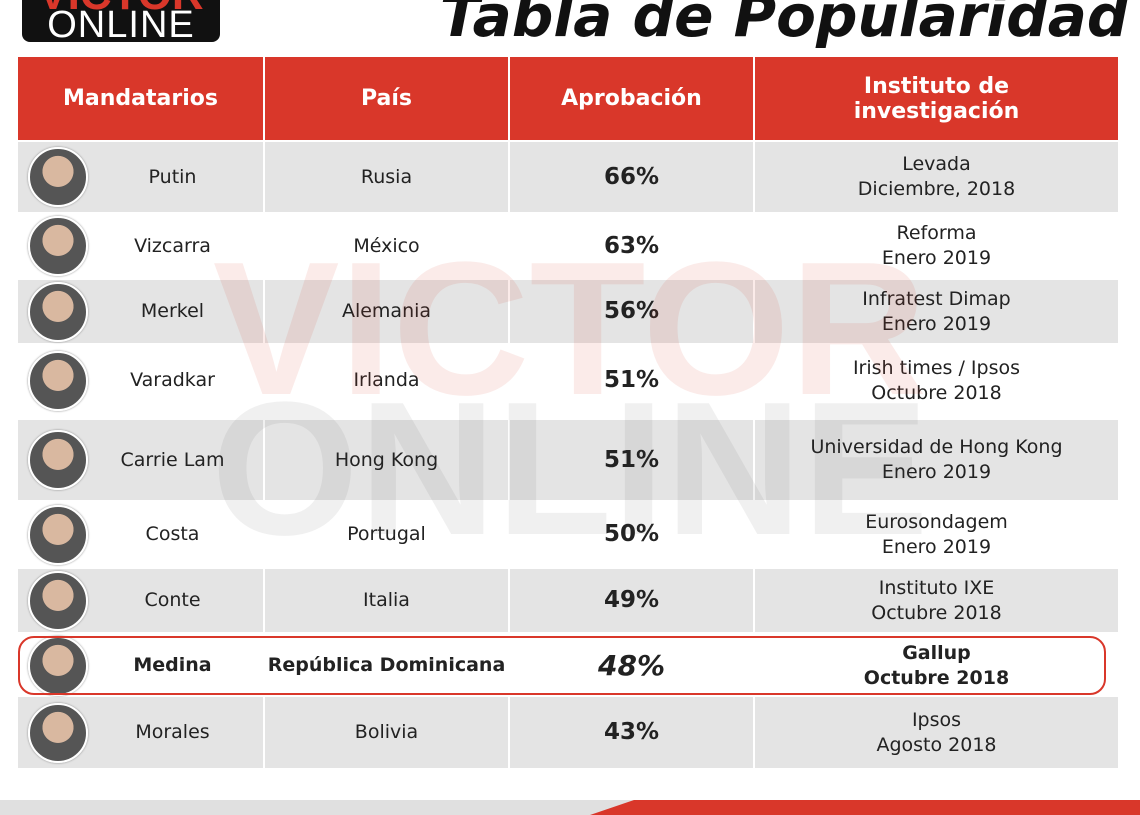 The height and width of the screenshot is (815, 1140). I want to click on table-cell: Carrie Lam, so click(140, 460).